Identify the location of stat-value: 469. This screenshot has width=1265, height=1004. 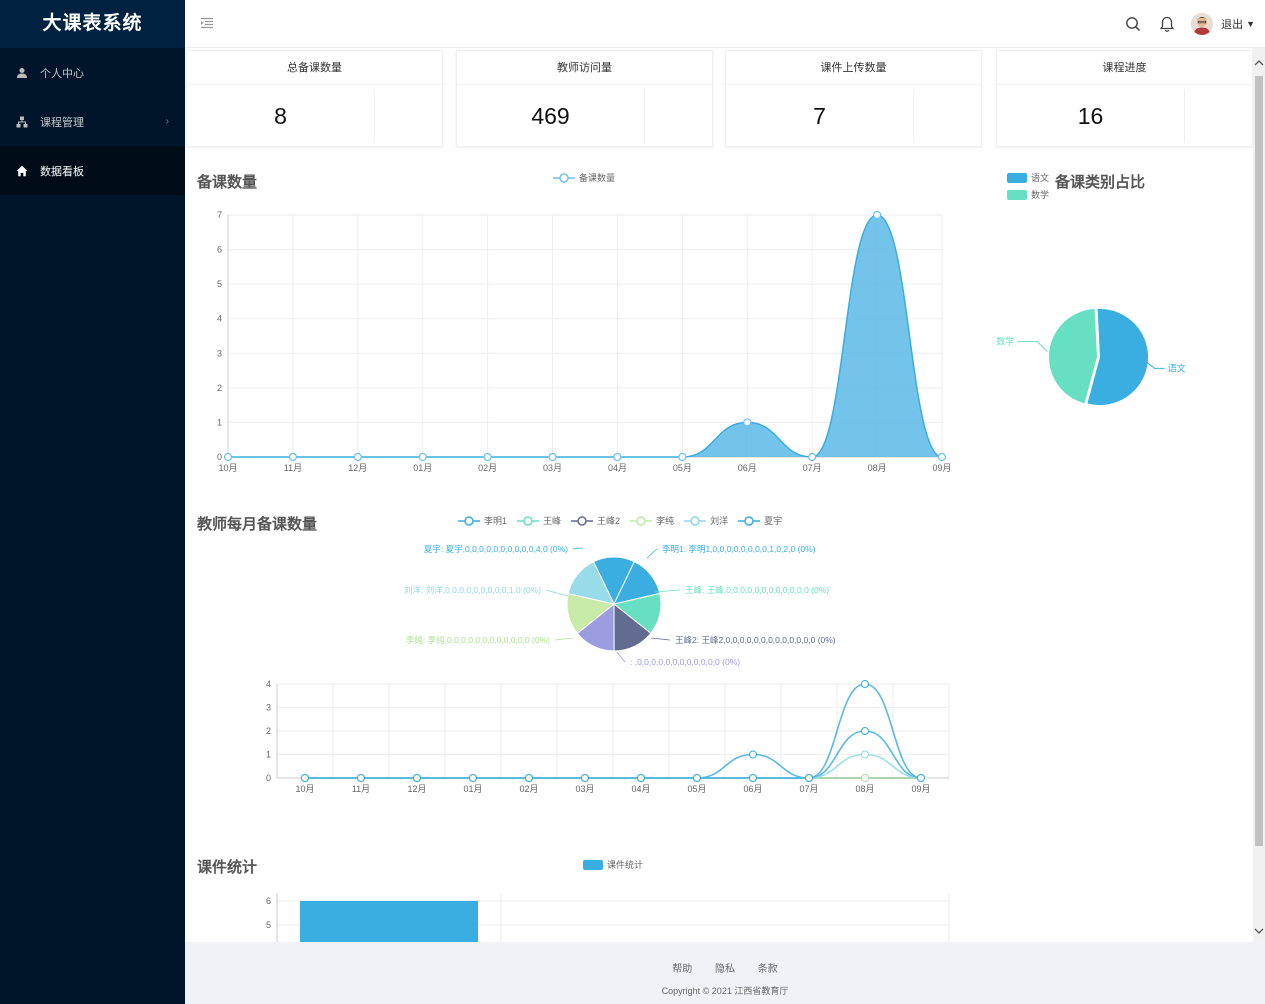
(550, 116).